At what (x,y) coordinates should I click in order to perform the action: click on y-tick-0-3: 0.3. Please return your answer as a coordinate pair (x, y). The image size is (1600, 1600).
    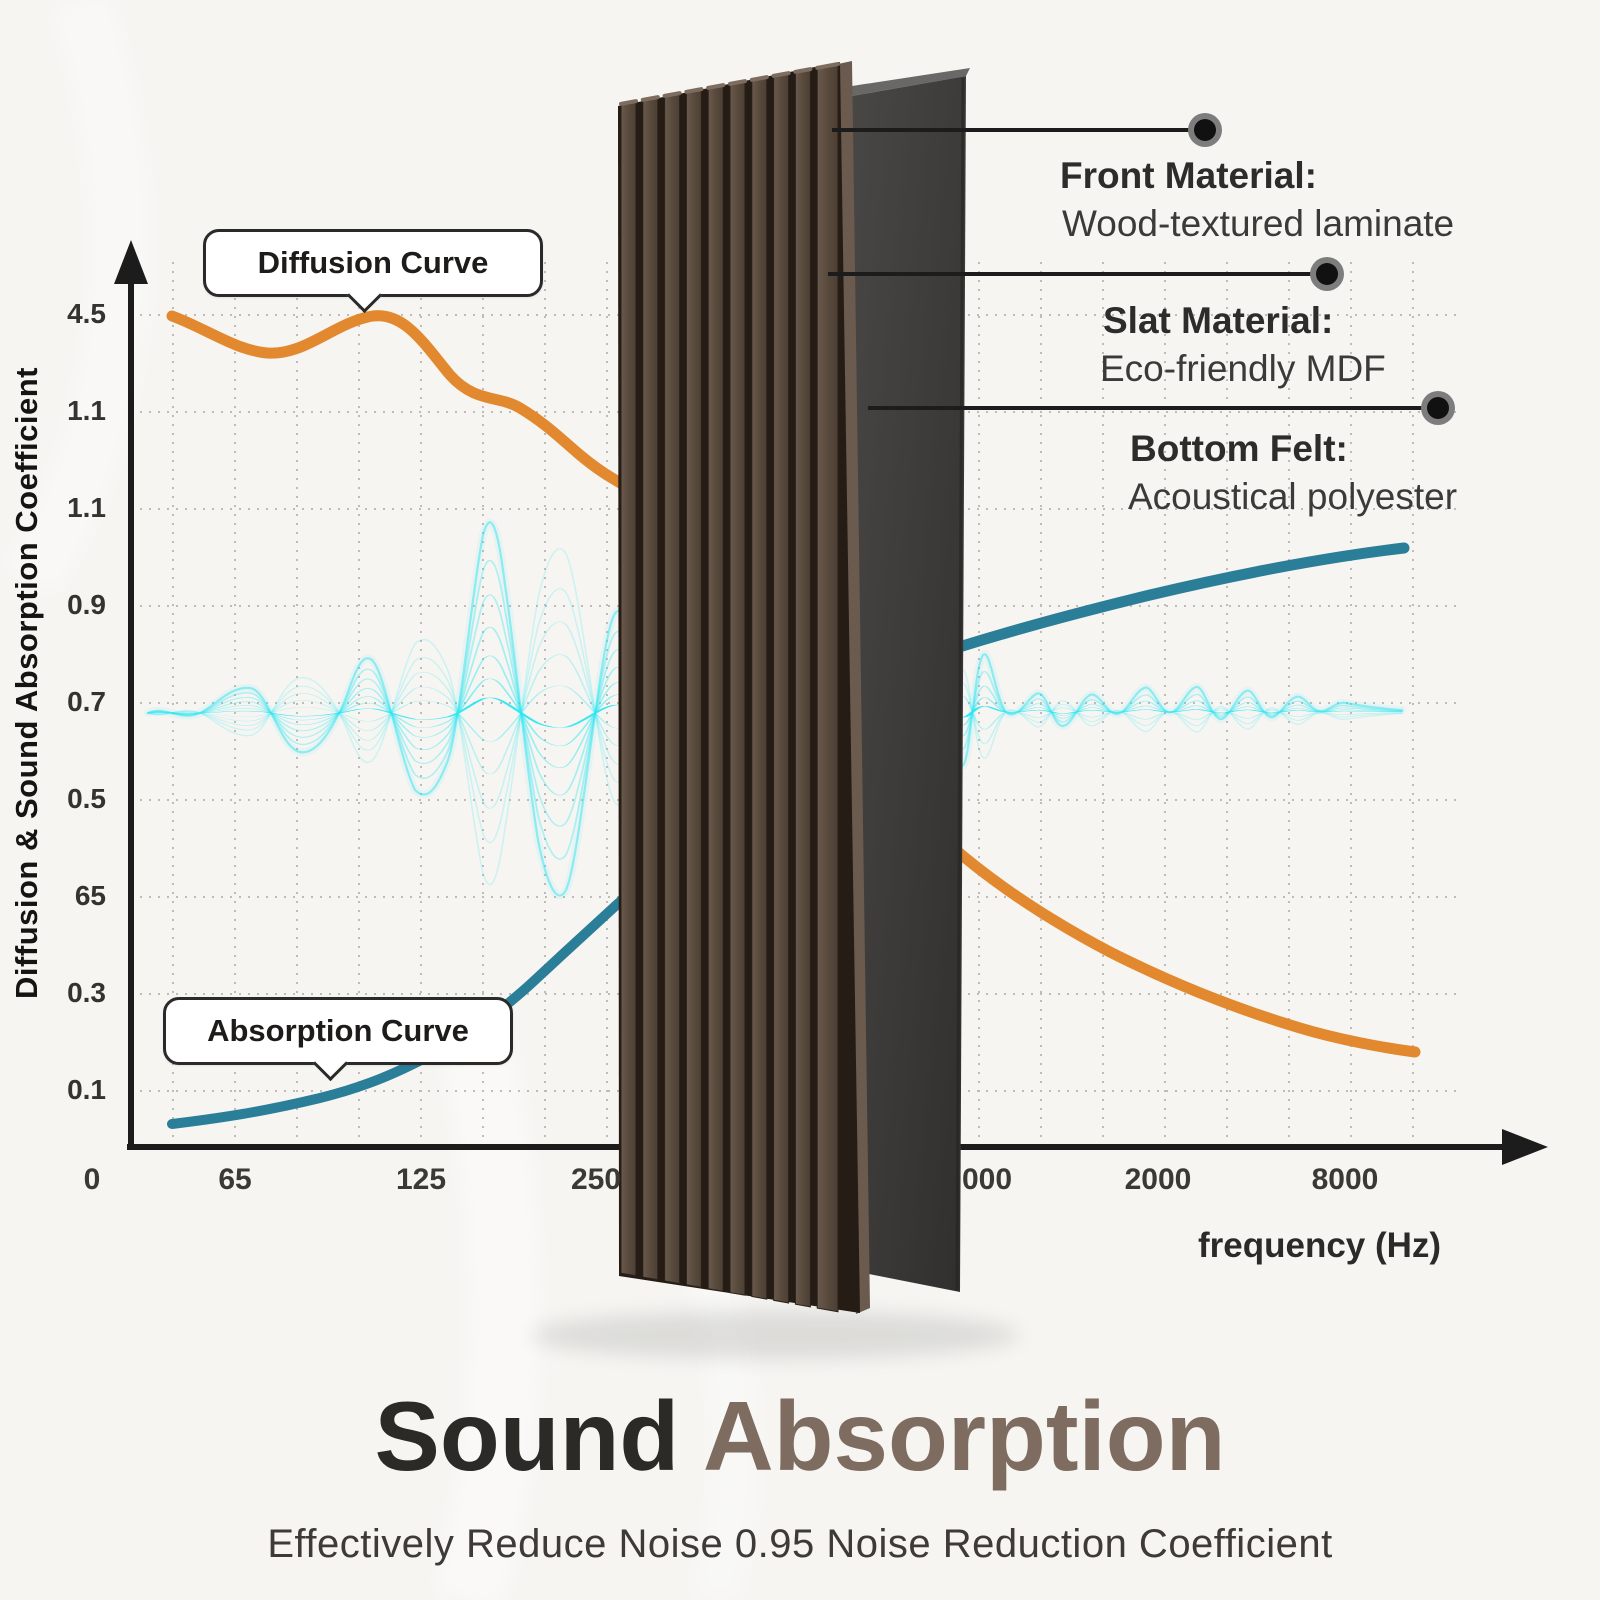
    Looking at the image, I should click on (86, 992).